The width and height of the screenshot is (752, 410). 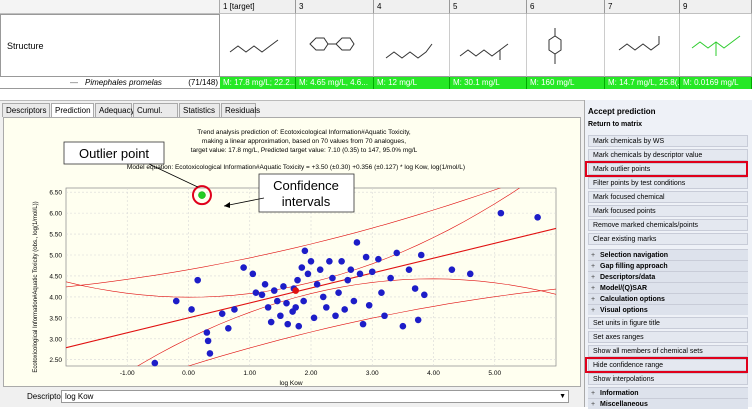 What do you see at coordinates (668, 183) in the screenshot?
I see `action-button: Filter points by test conditions` at bounding box center [668, 183].